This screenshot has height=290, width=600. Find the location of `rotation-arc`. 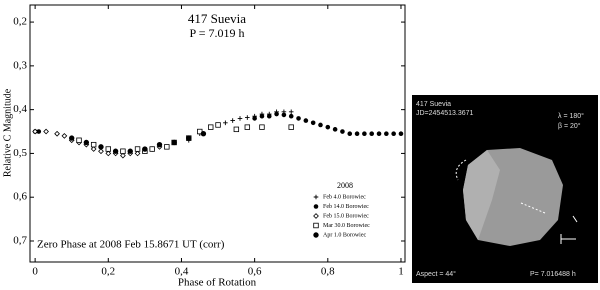

rotation-arc is located at coordinates (461, 170).